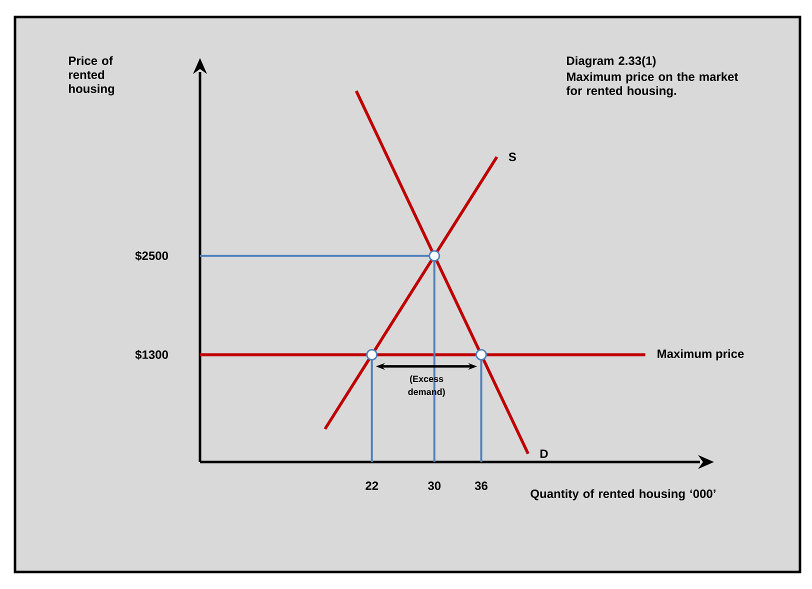  I want to click on series-label: D, so click(544, 454).